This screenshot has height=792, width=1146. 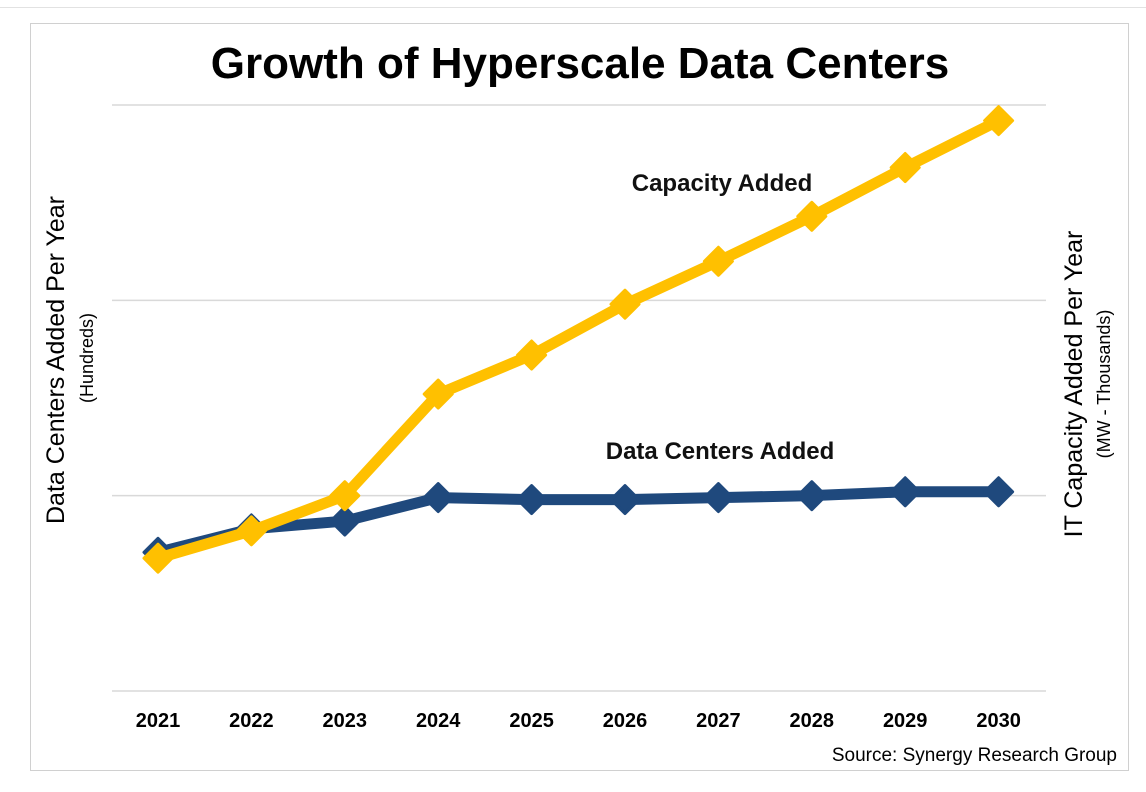 I want to click on x-tick-label: 2030, so click(x=998, y=721).